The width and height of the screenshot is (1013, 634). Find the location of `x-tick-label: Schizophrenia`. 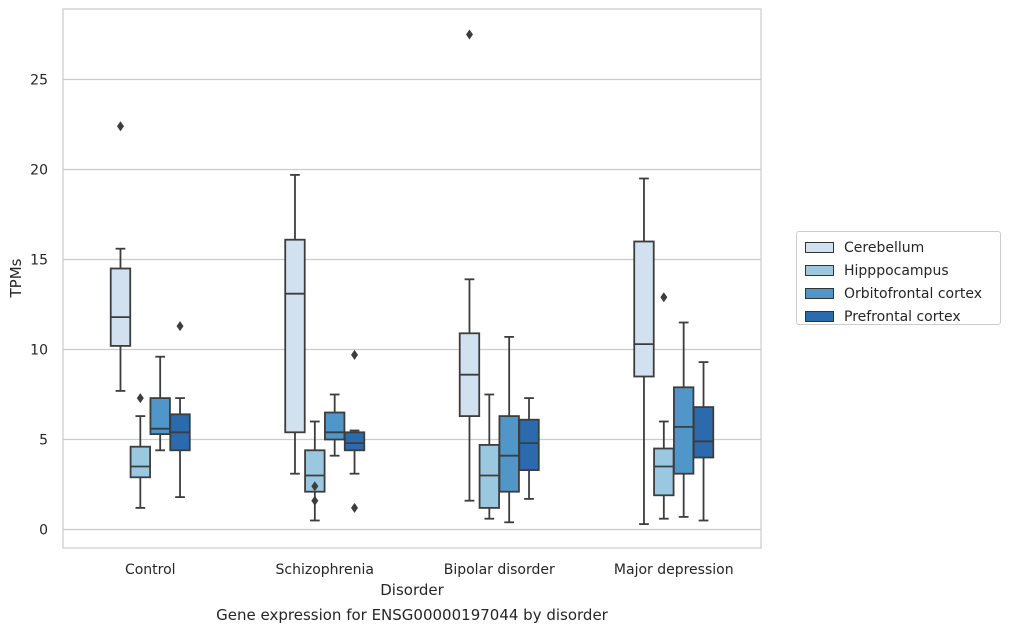

x-tick-label: Schizophrenia is located at coordinates (325, 570).